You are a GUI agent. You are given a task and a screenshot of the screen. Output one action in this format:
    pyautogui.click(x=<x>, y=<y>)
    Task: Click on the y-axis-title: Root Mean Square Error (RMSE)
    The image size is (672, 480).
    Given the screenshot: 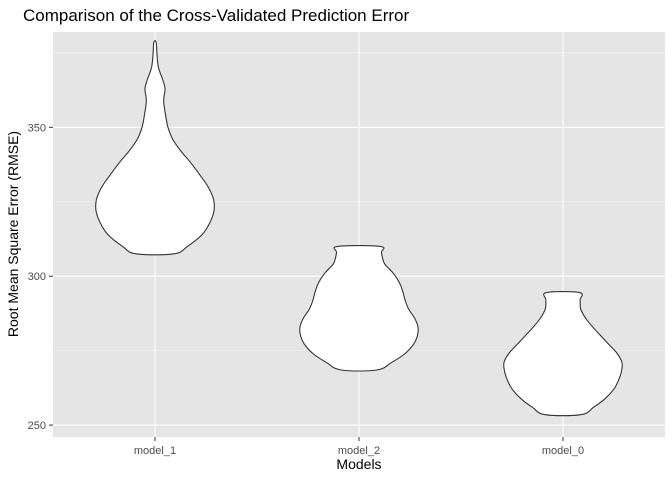 What is the action you would take?
    pyautogui.click(x=13, y=234)
    